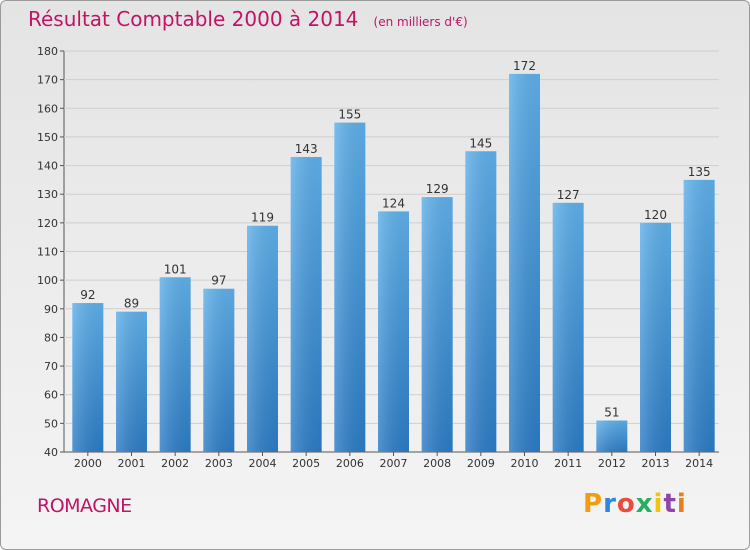 This screenshot has height=550, width=750. I want to click on y-tick-label: 70, so click(51, 366).